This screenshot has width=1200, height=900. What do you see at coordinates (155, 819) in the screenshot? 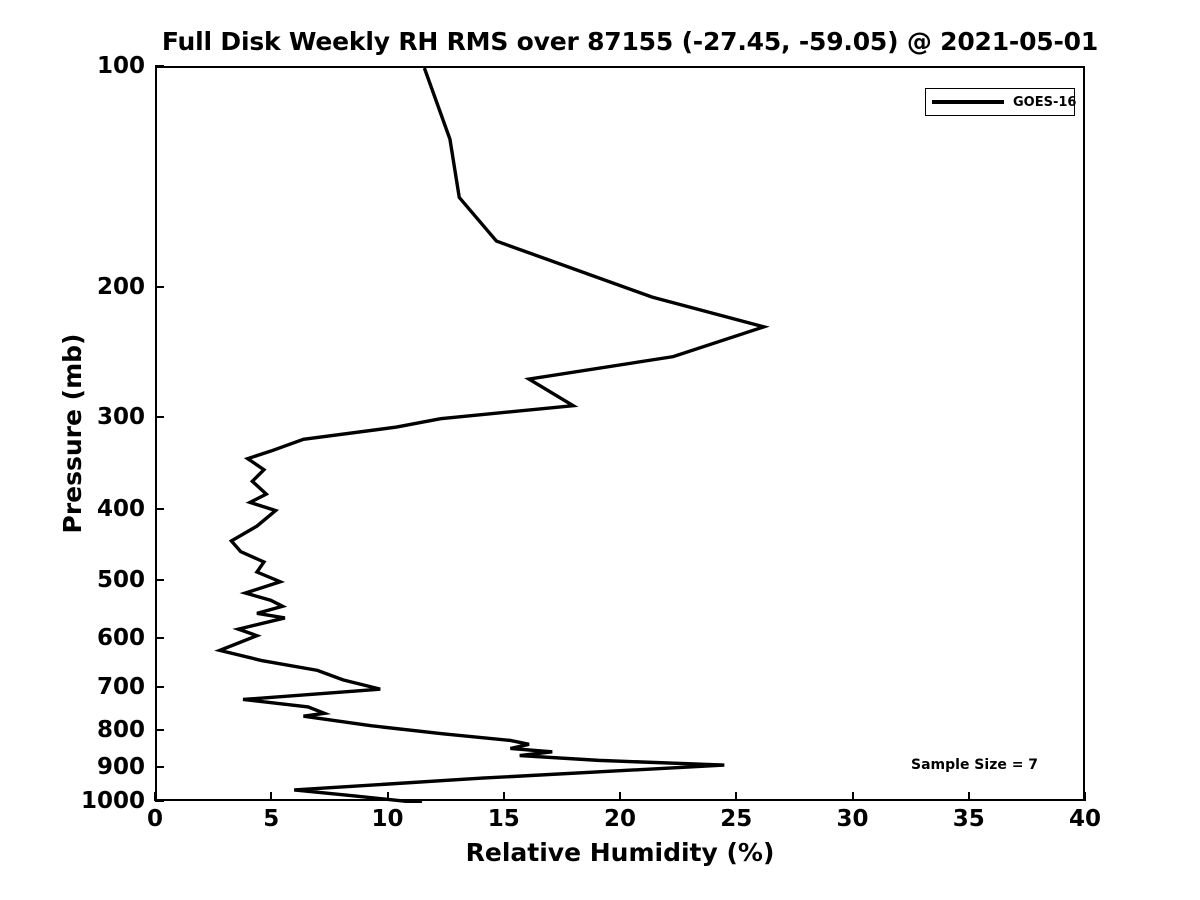
I see `x-tick-label: 0` at bounding box center [155, 819].